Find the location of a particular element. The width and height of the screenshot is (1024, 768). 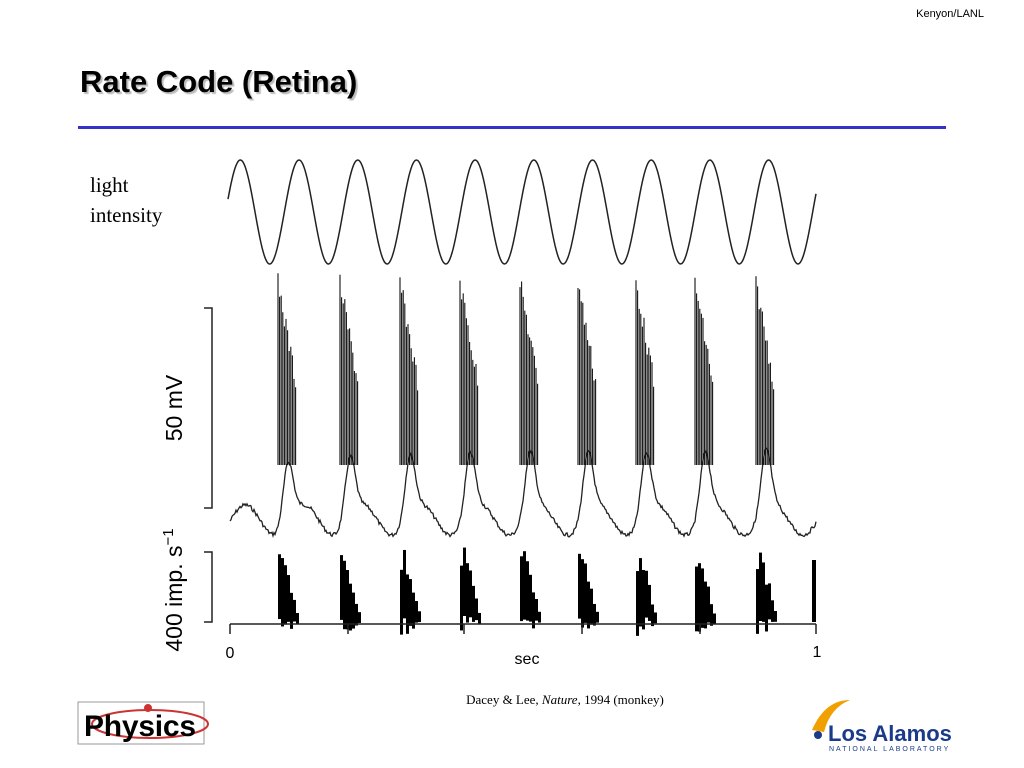

voltage-trace is located at coordinates (523, 493).